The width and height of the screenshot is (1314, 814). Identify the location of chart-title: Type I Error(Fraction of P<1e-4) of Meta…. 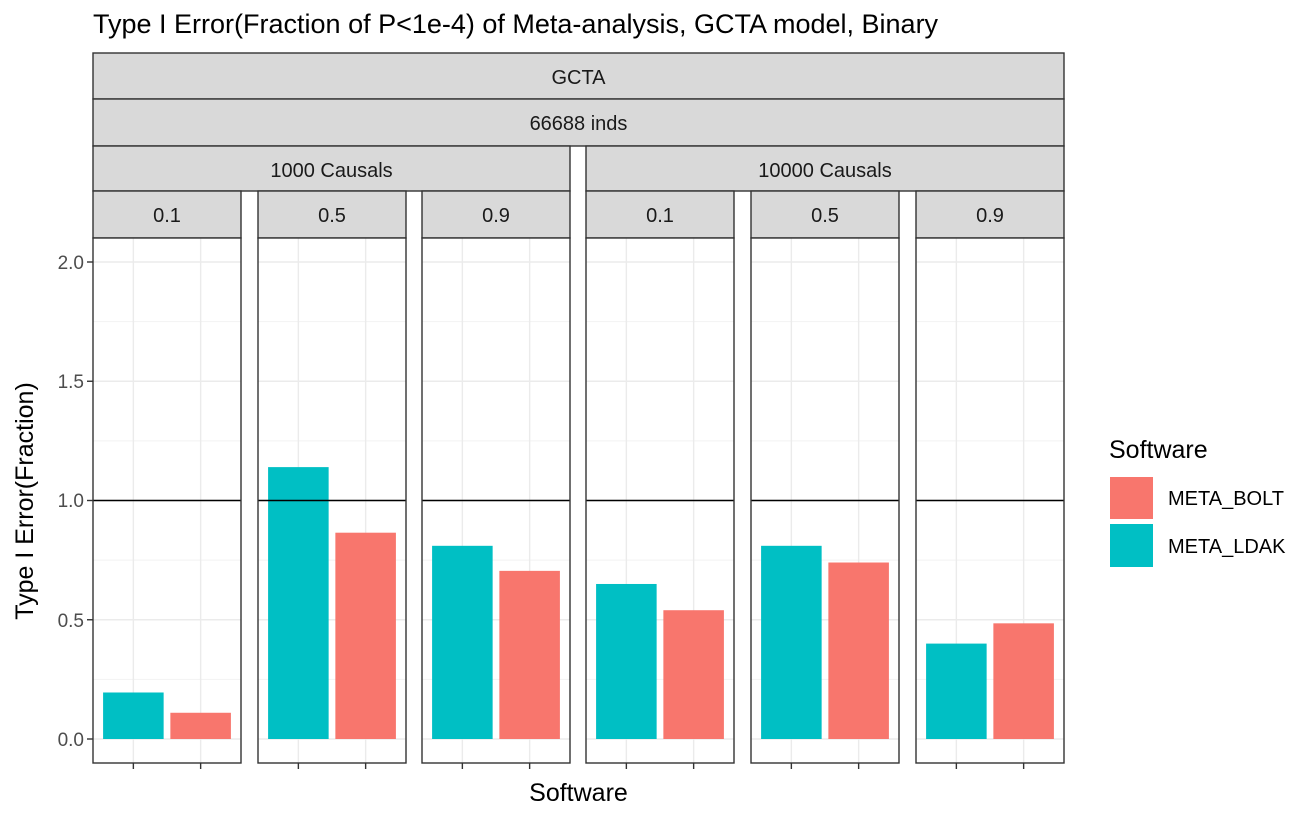
(516, 24).